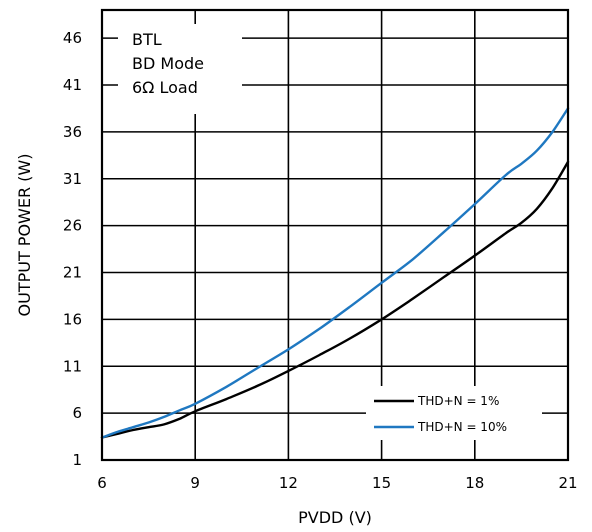 The height and width of the screenshot is (532, 592). Describe the element at coordinates (195, 483) in the screenshot. I see `x-tick-label: 9` at that location.